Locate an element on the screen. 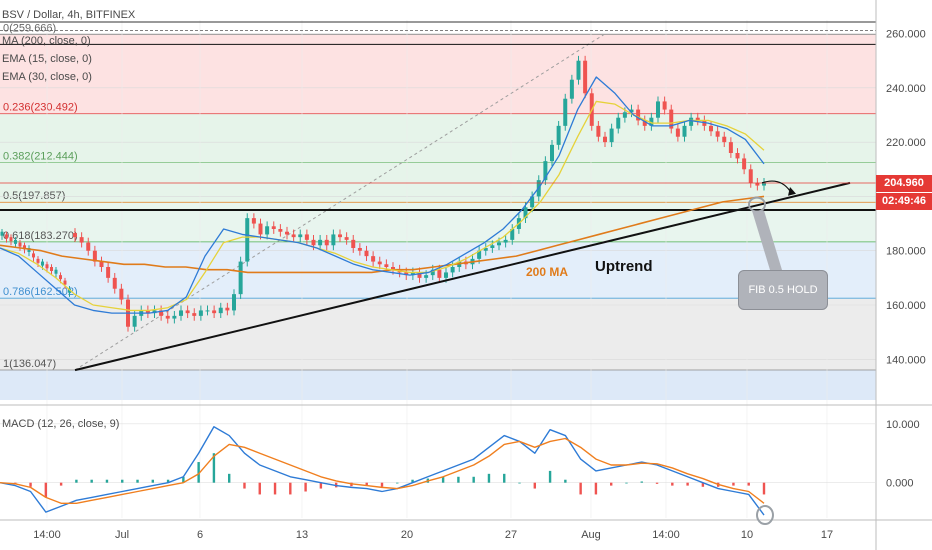  fib-hold-callout: FIB 0.5 HOLD is located at coordinates (783, 290).